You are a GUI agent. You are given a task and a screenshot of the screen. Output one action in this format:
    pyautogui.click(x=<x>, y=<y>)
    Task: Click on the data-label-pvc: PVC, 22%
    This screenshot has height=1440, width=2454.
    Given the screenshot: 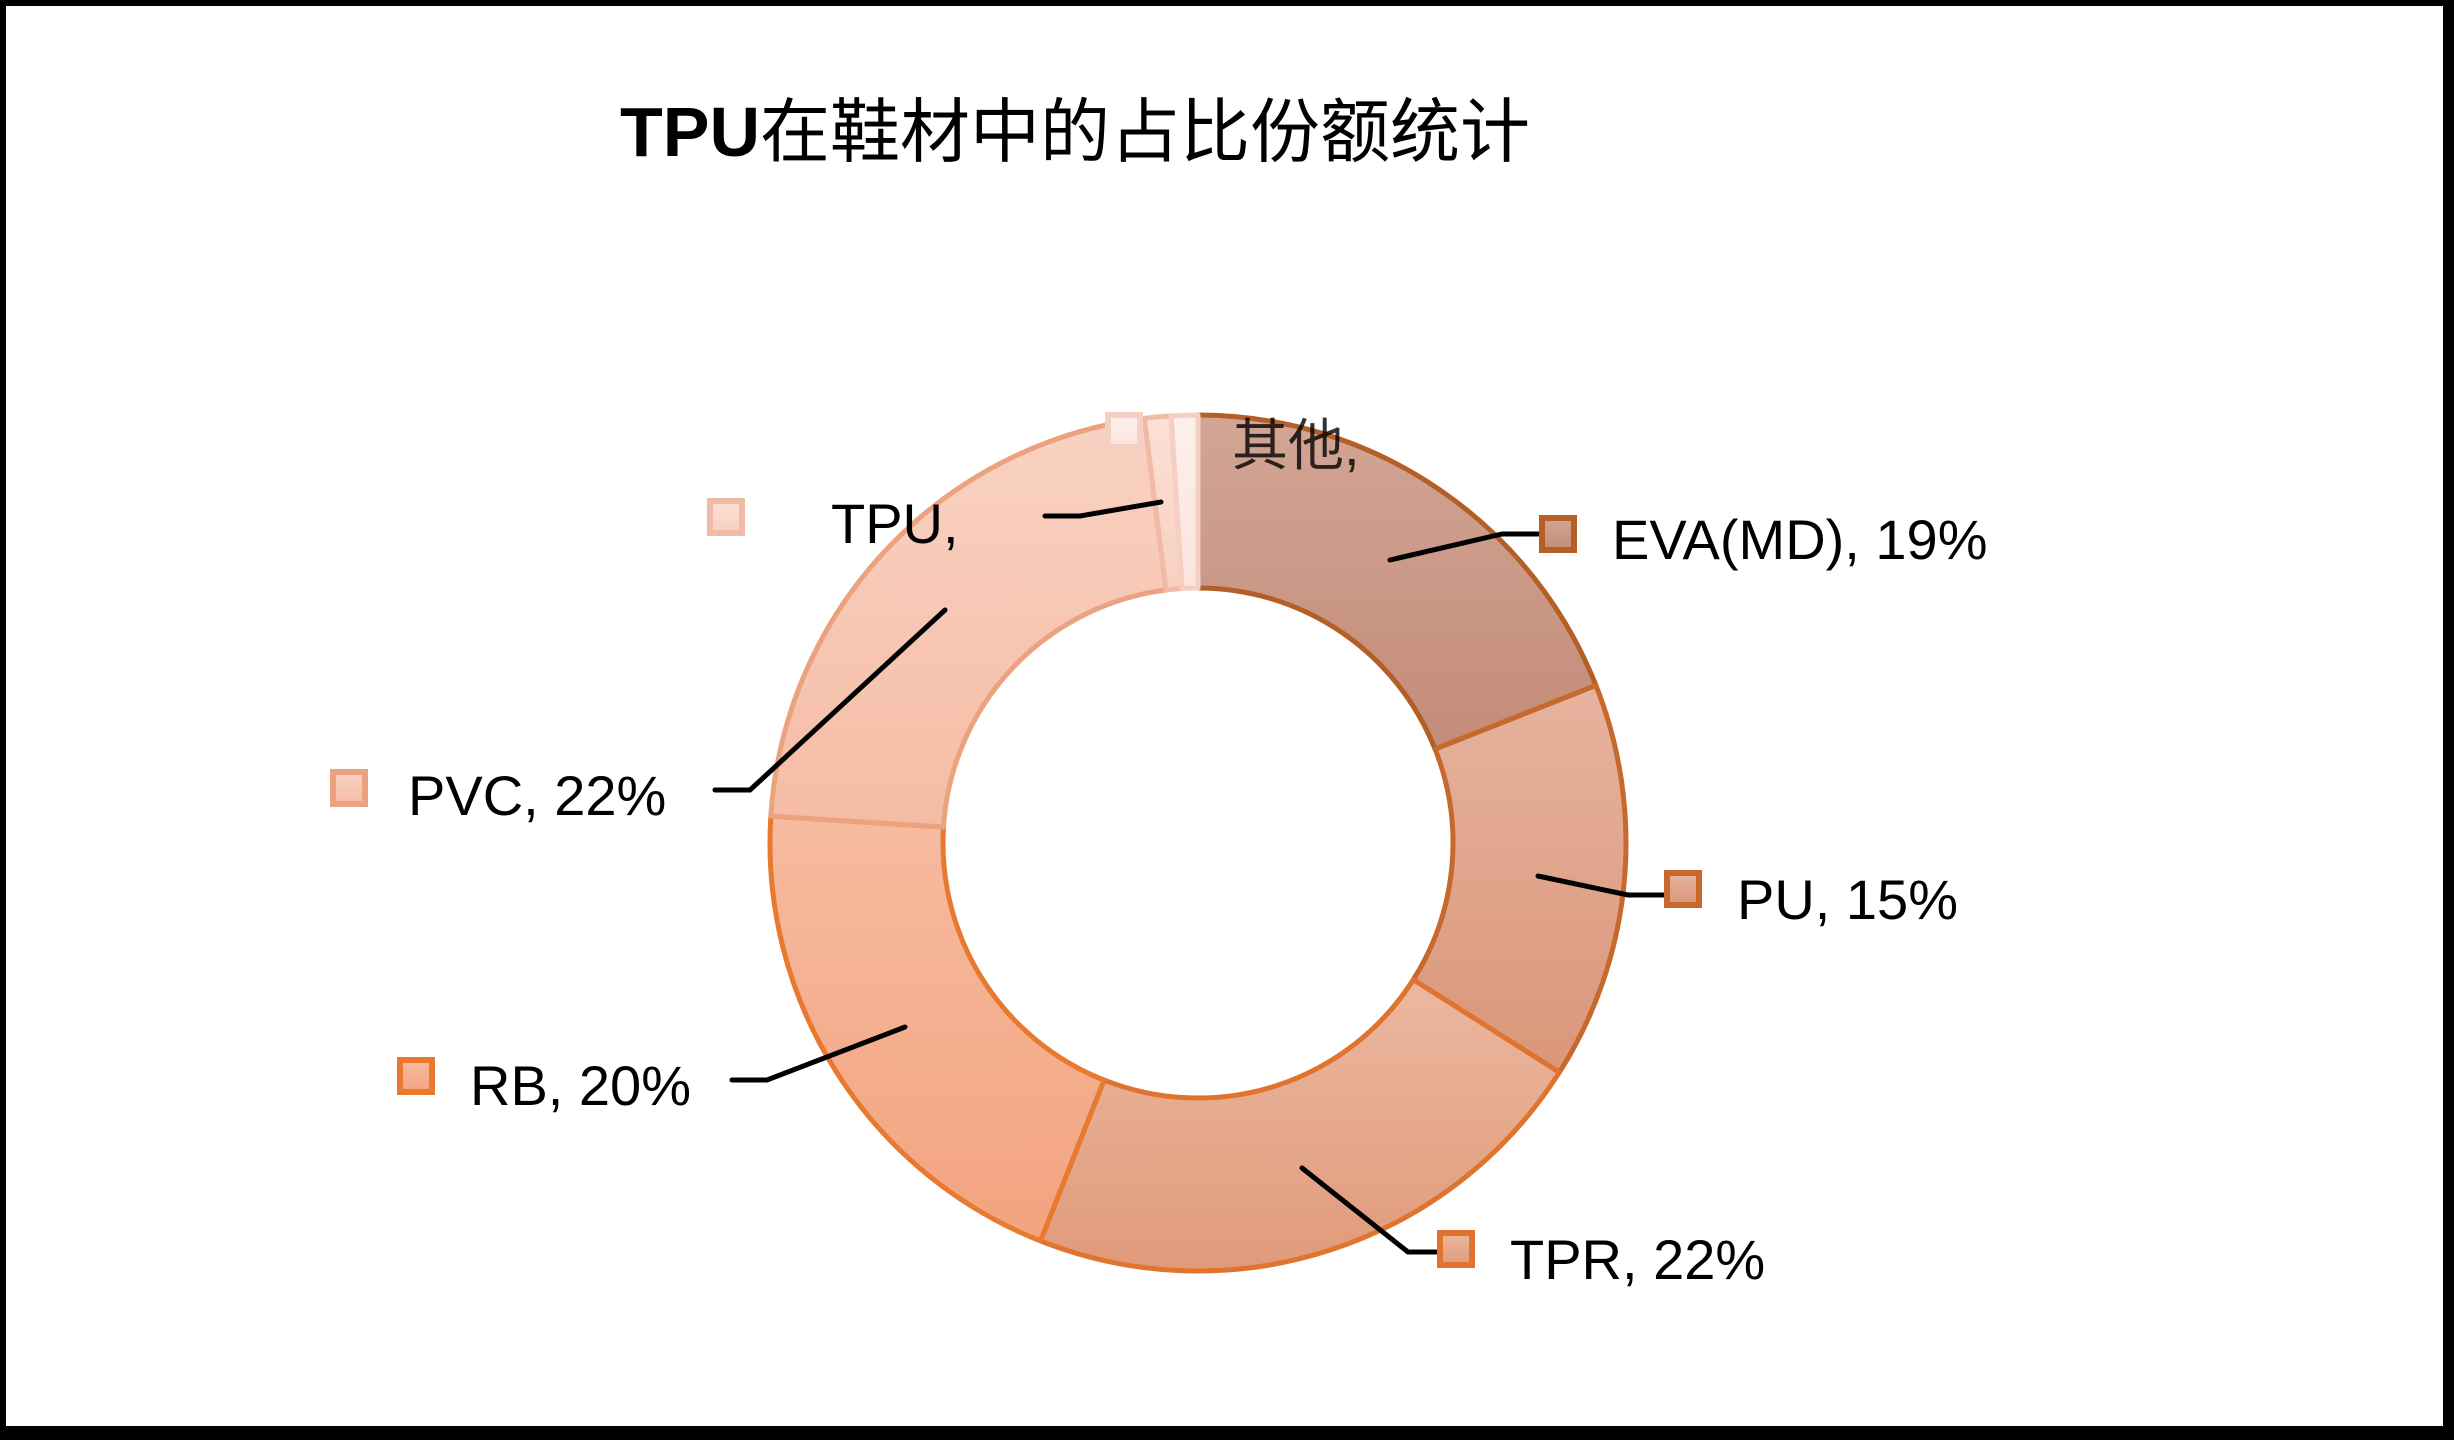 What is the action you would take?
    pyautogui.click(x=537, y=795)
    